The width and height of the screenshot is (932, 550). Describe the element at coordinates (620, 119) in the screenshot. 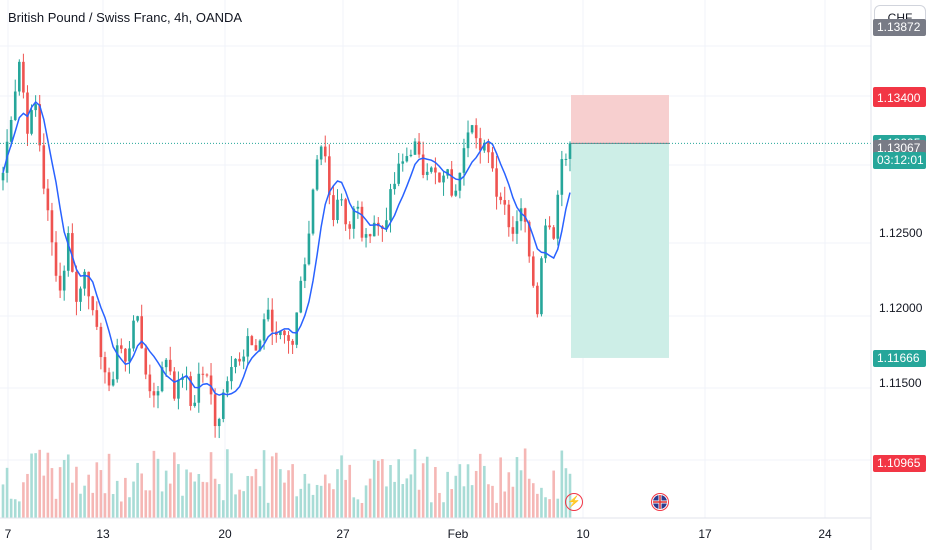

I see `stop-loss-zone` at that location.